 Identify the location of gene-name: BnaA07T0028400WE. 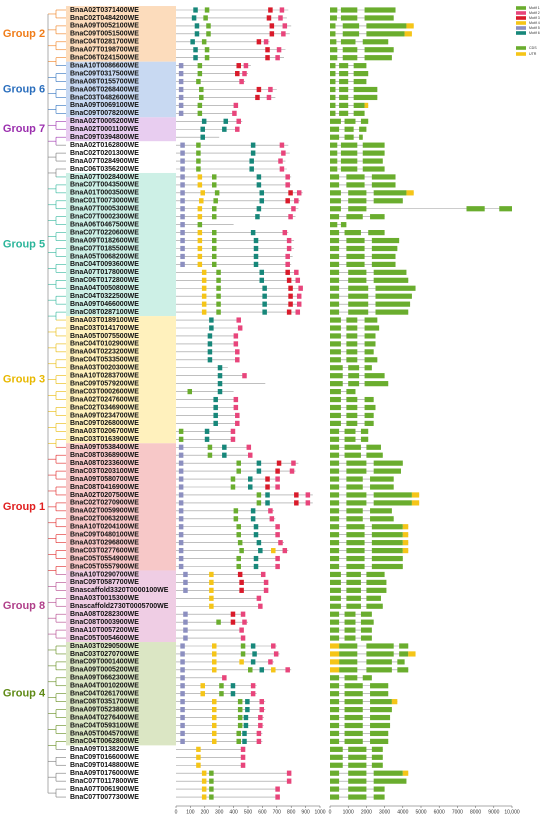
(104, 177).